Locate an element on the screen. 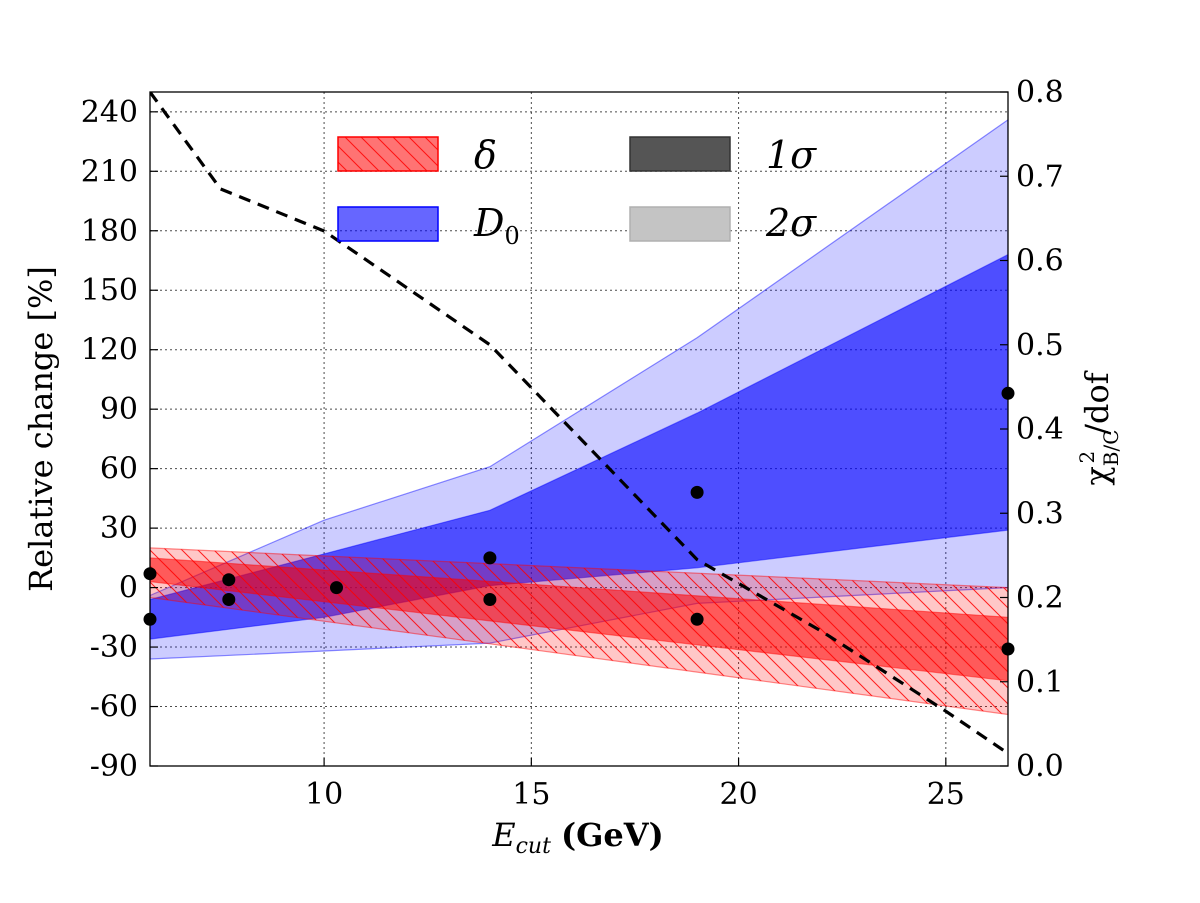 The image size is (1200, 903). legend-swatch-1sigma is located at coordinates (680, 154).